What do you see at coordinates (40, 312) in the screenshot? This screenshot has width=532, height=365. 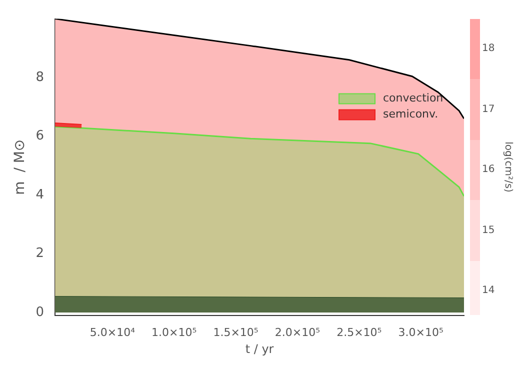 I see `y-tick-label: 0` at bounding box center [40, 312].